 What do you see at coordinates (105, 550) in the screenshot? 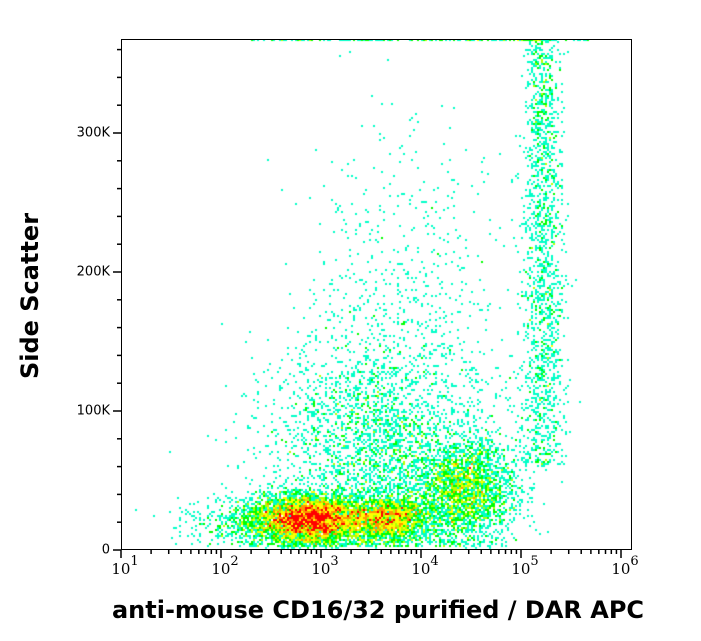
I see `y-tick-label: 0` at bounding box center [105, 550].